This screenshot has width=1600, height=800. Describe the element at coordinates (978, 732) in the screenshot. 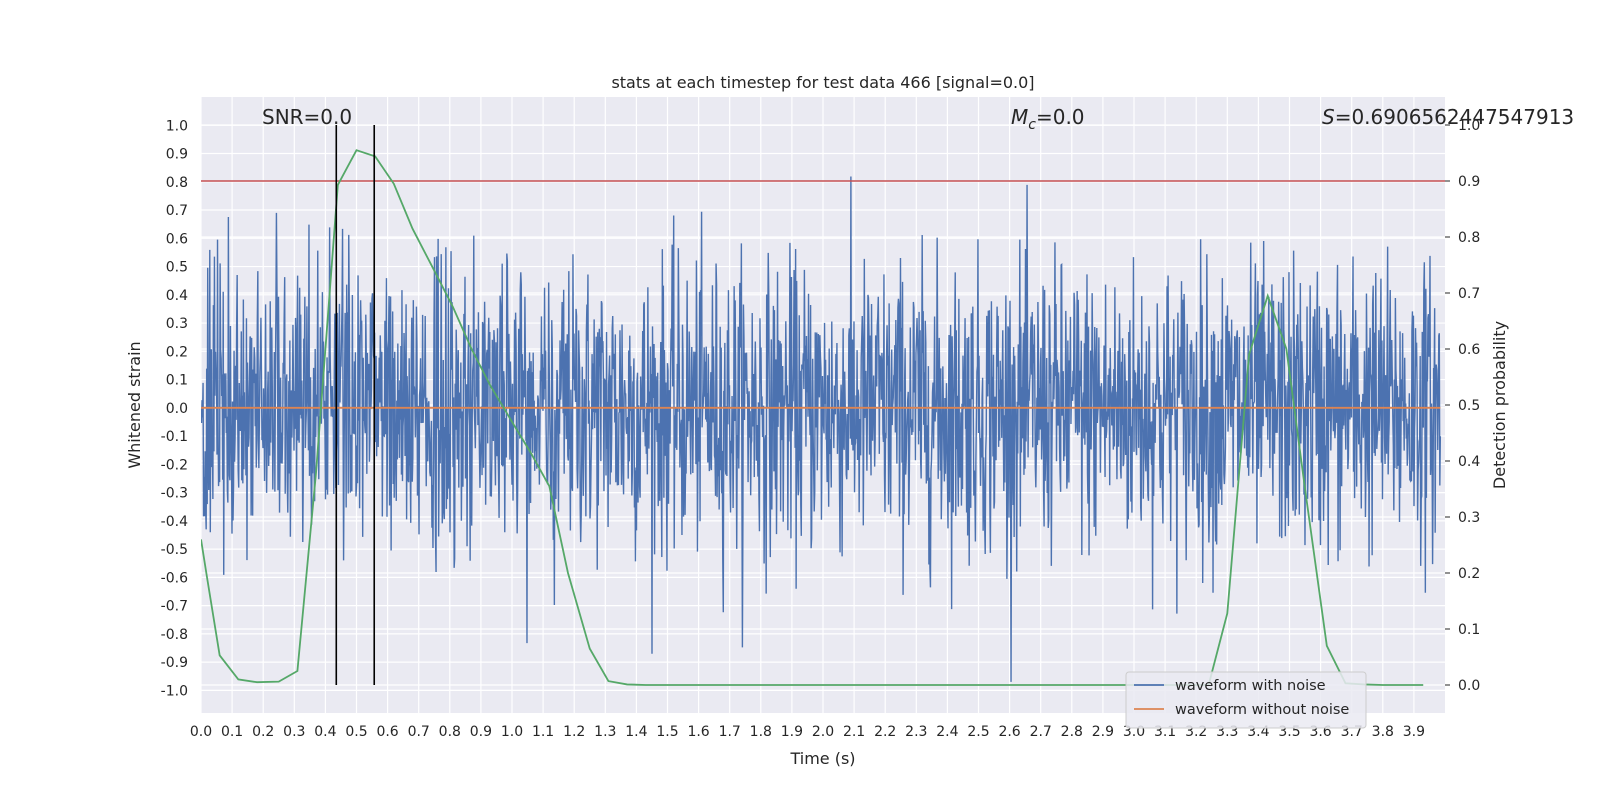

I see `x-tick-label: 2.5` at that location.